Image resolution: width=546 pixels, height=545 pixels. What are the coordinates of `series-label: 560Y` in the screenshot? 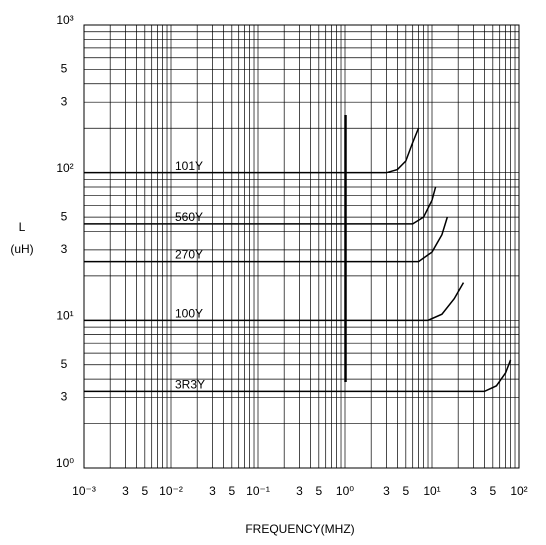 It's located at (189, 217).